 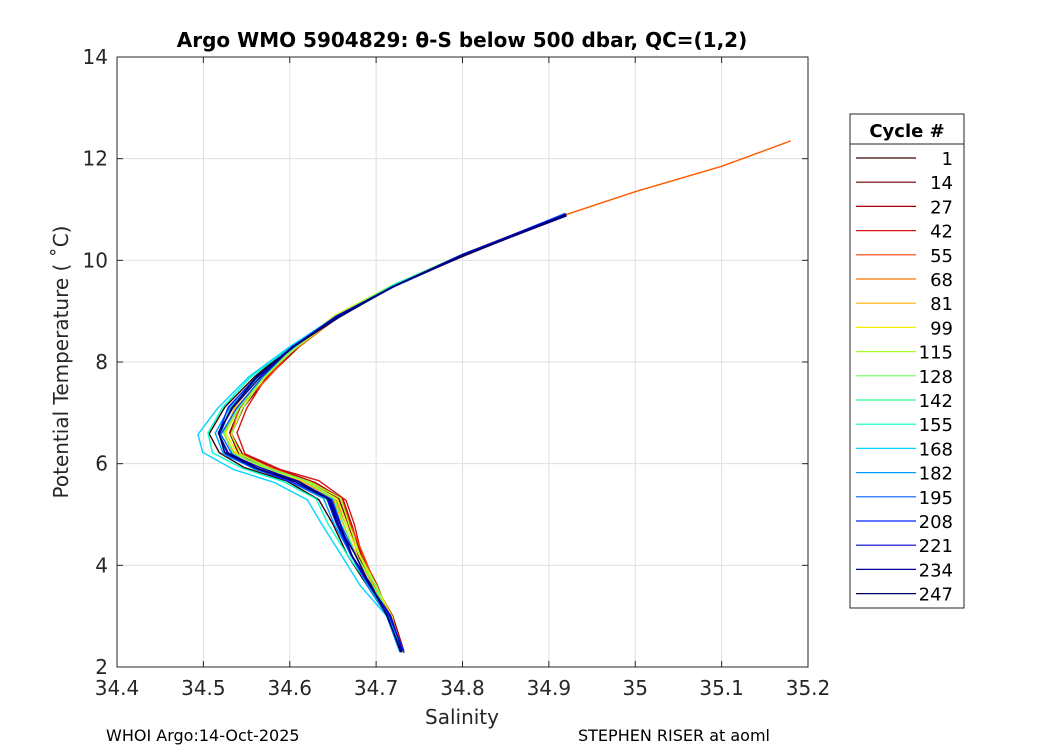 I want to click on legend-label: 115, so click(x=936, y=353).